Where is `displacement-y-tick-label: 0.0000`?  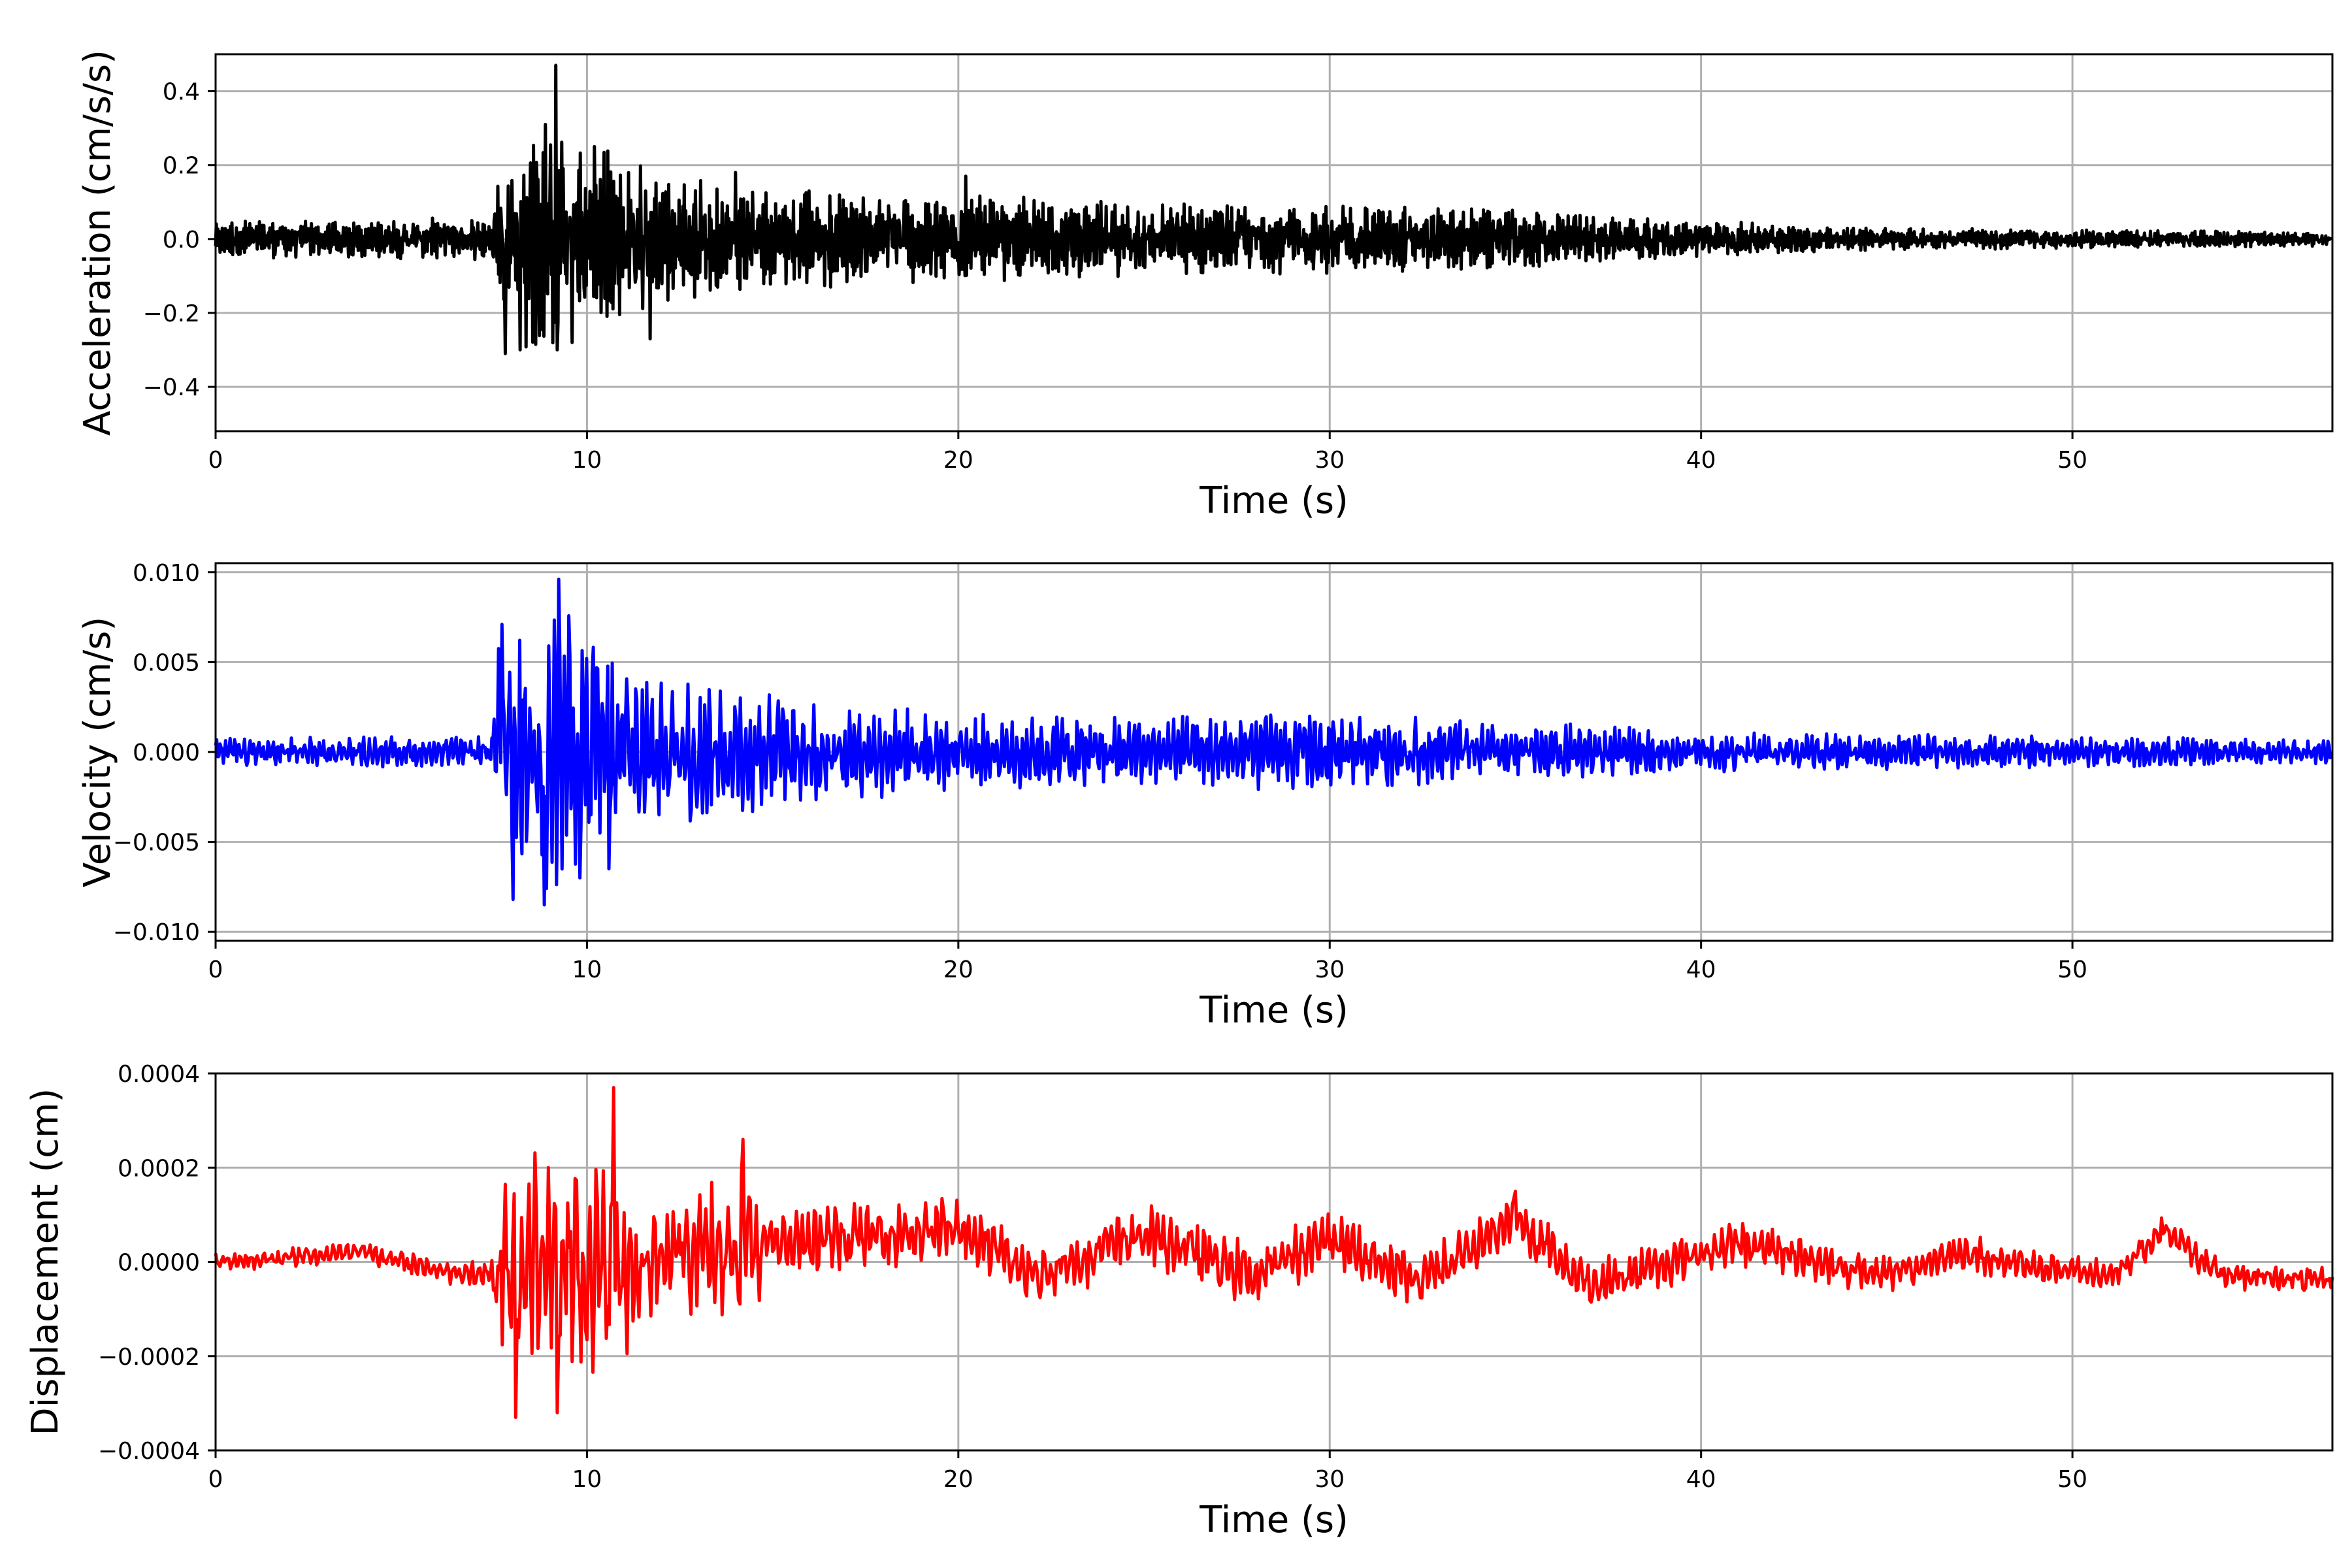
displacement-y-tick-label: 0.0000 is located at coordinates (159, 1263).